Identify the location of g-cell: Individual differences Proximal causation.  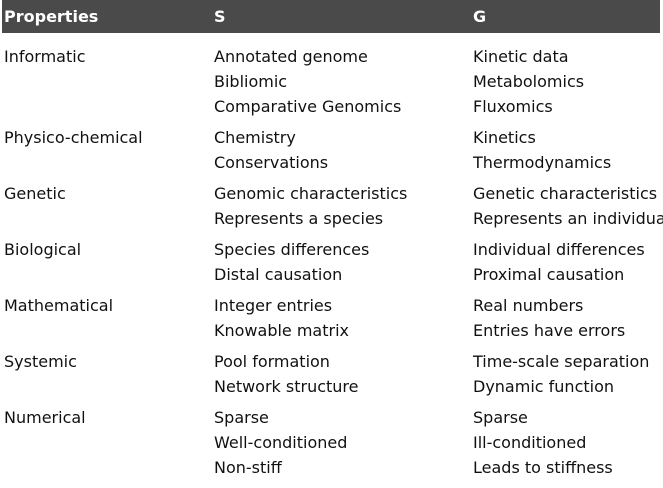
(559, 262).